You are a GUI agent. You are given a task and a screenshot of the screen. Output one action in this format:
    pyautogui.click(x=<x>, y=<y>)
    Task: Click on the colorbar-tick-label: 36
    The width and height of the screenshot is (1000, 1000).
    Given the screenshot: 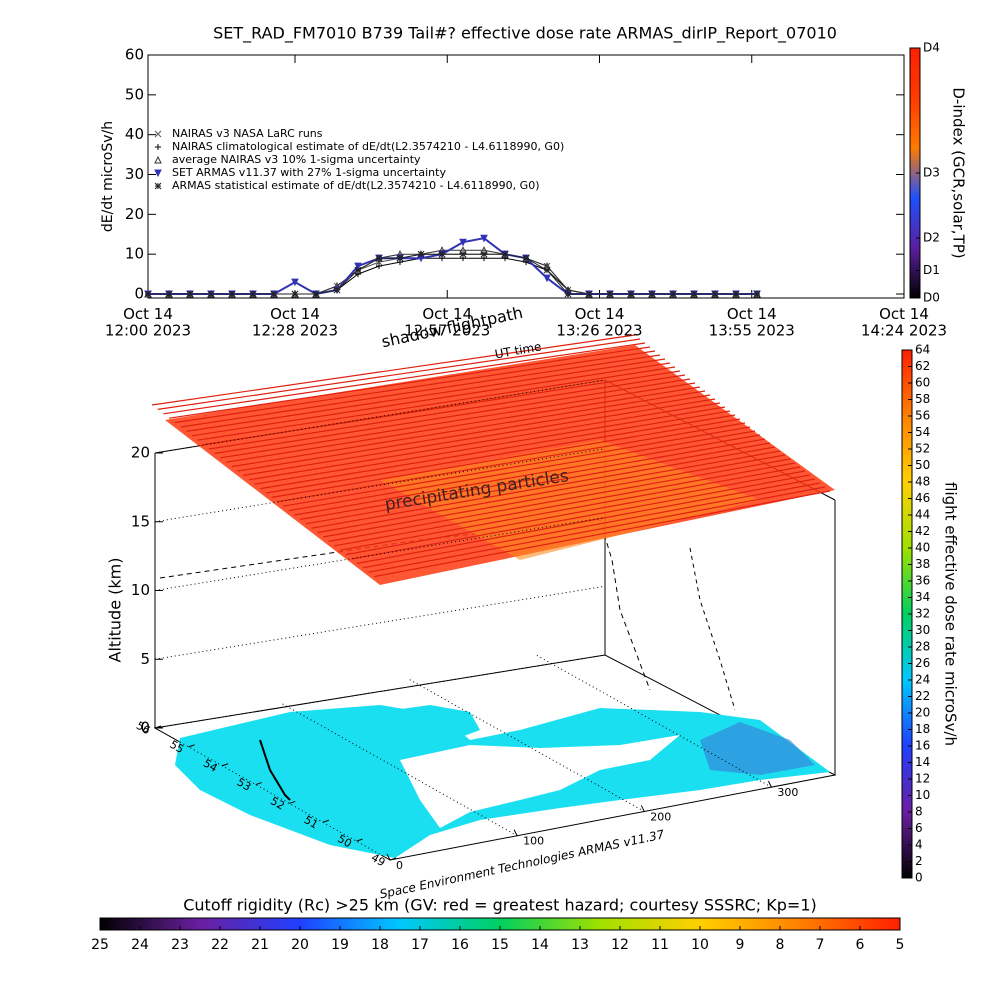 What is the action you would take?
    pyautogui.click(x=922, y=581)
    